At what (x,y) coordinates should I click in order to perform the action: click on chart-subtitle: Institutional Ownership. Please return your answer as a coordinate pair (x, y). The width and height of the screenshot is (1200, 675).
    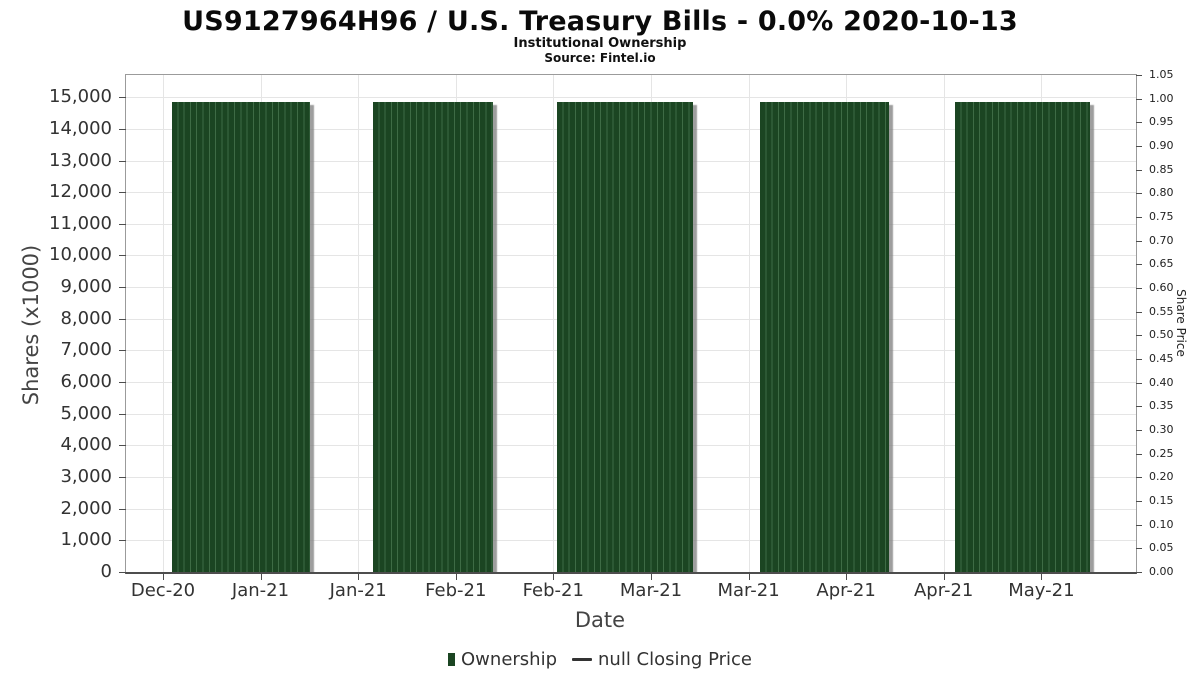
    Looking at the image, I should click on (600, 43).